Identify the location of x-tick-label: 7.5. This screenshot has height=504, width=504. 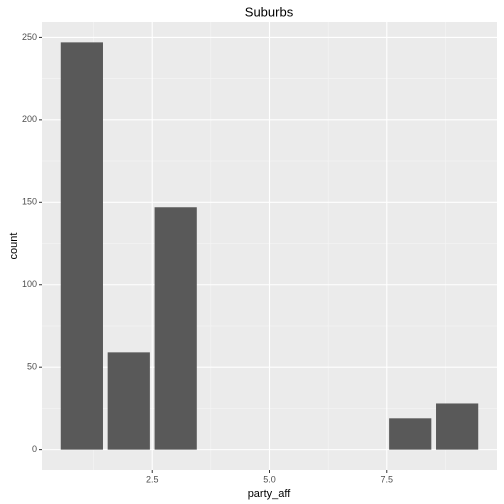
(387, 479).